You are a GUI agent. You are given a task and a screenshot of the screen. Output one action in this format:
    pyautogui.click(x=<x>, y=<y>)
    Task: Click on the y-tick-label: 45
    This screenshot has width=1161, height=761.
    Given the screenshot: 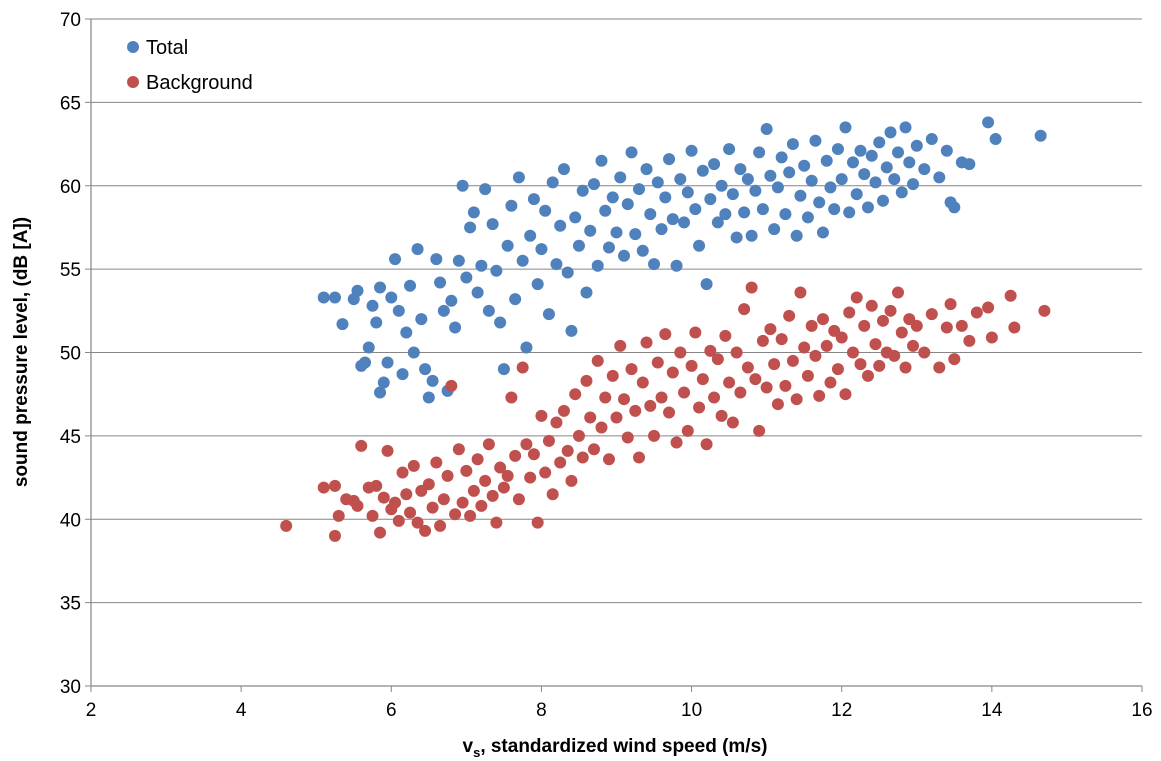 What is the action you would take?
    pyautogui.click(x=70, y=437)
    